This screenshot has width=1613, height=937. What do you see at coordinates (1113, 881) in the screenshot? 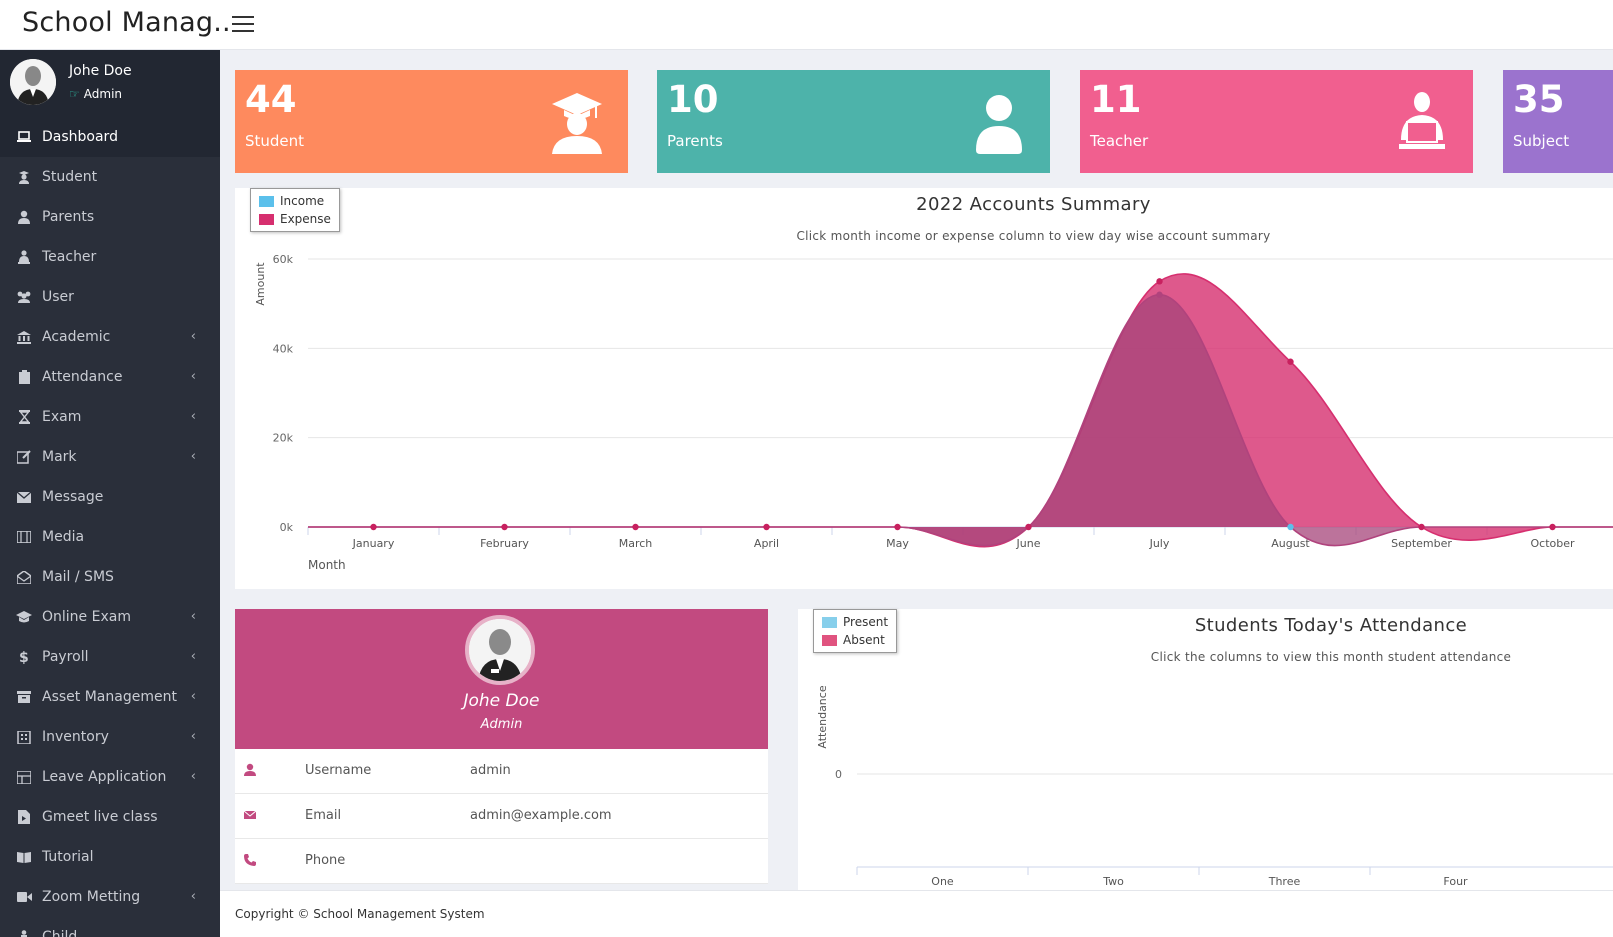
I see `x-tick-label: Two` at bounding box center [1113, 881].